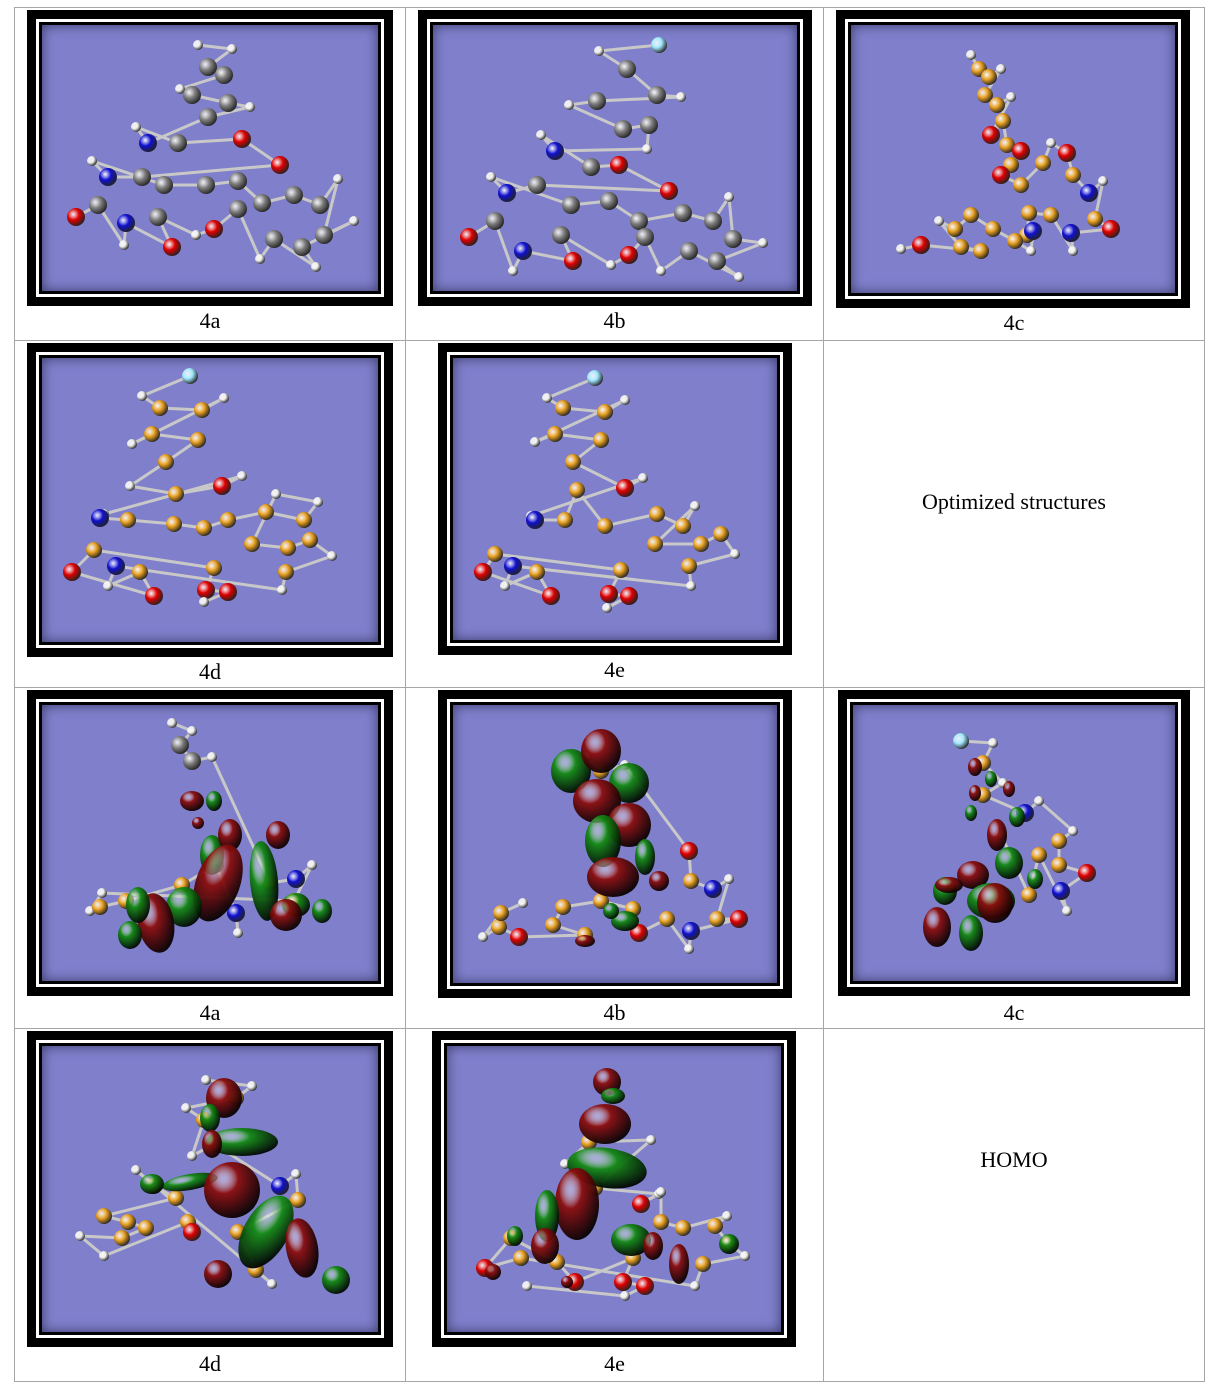 Image resolution: width=1209 pixels, height=1385 pixels. Describe the element at coordinates (607, 491) in the screenshot. I see `molecule-4e-optimized` at that location.